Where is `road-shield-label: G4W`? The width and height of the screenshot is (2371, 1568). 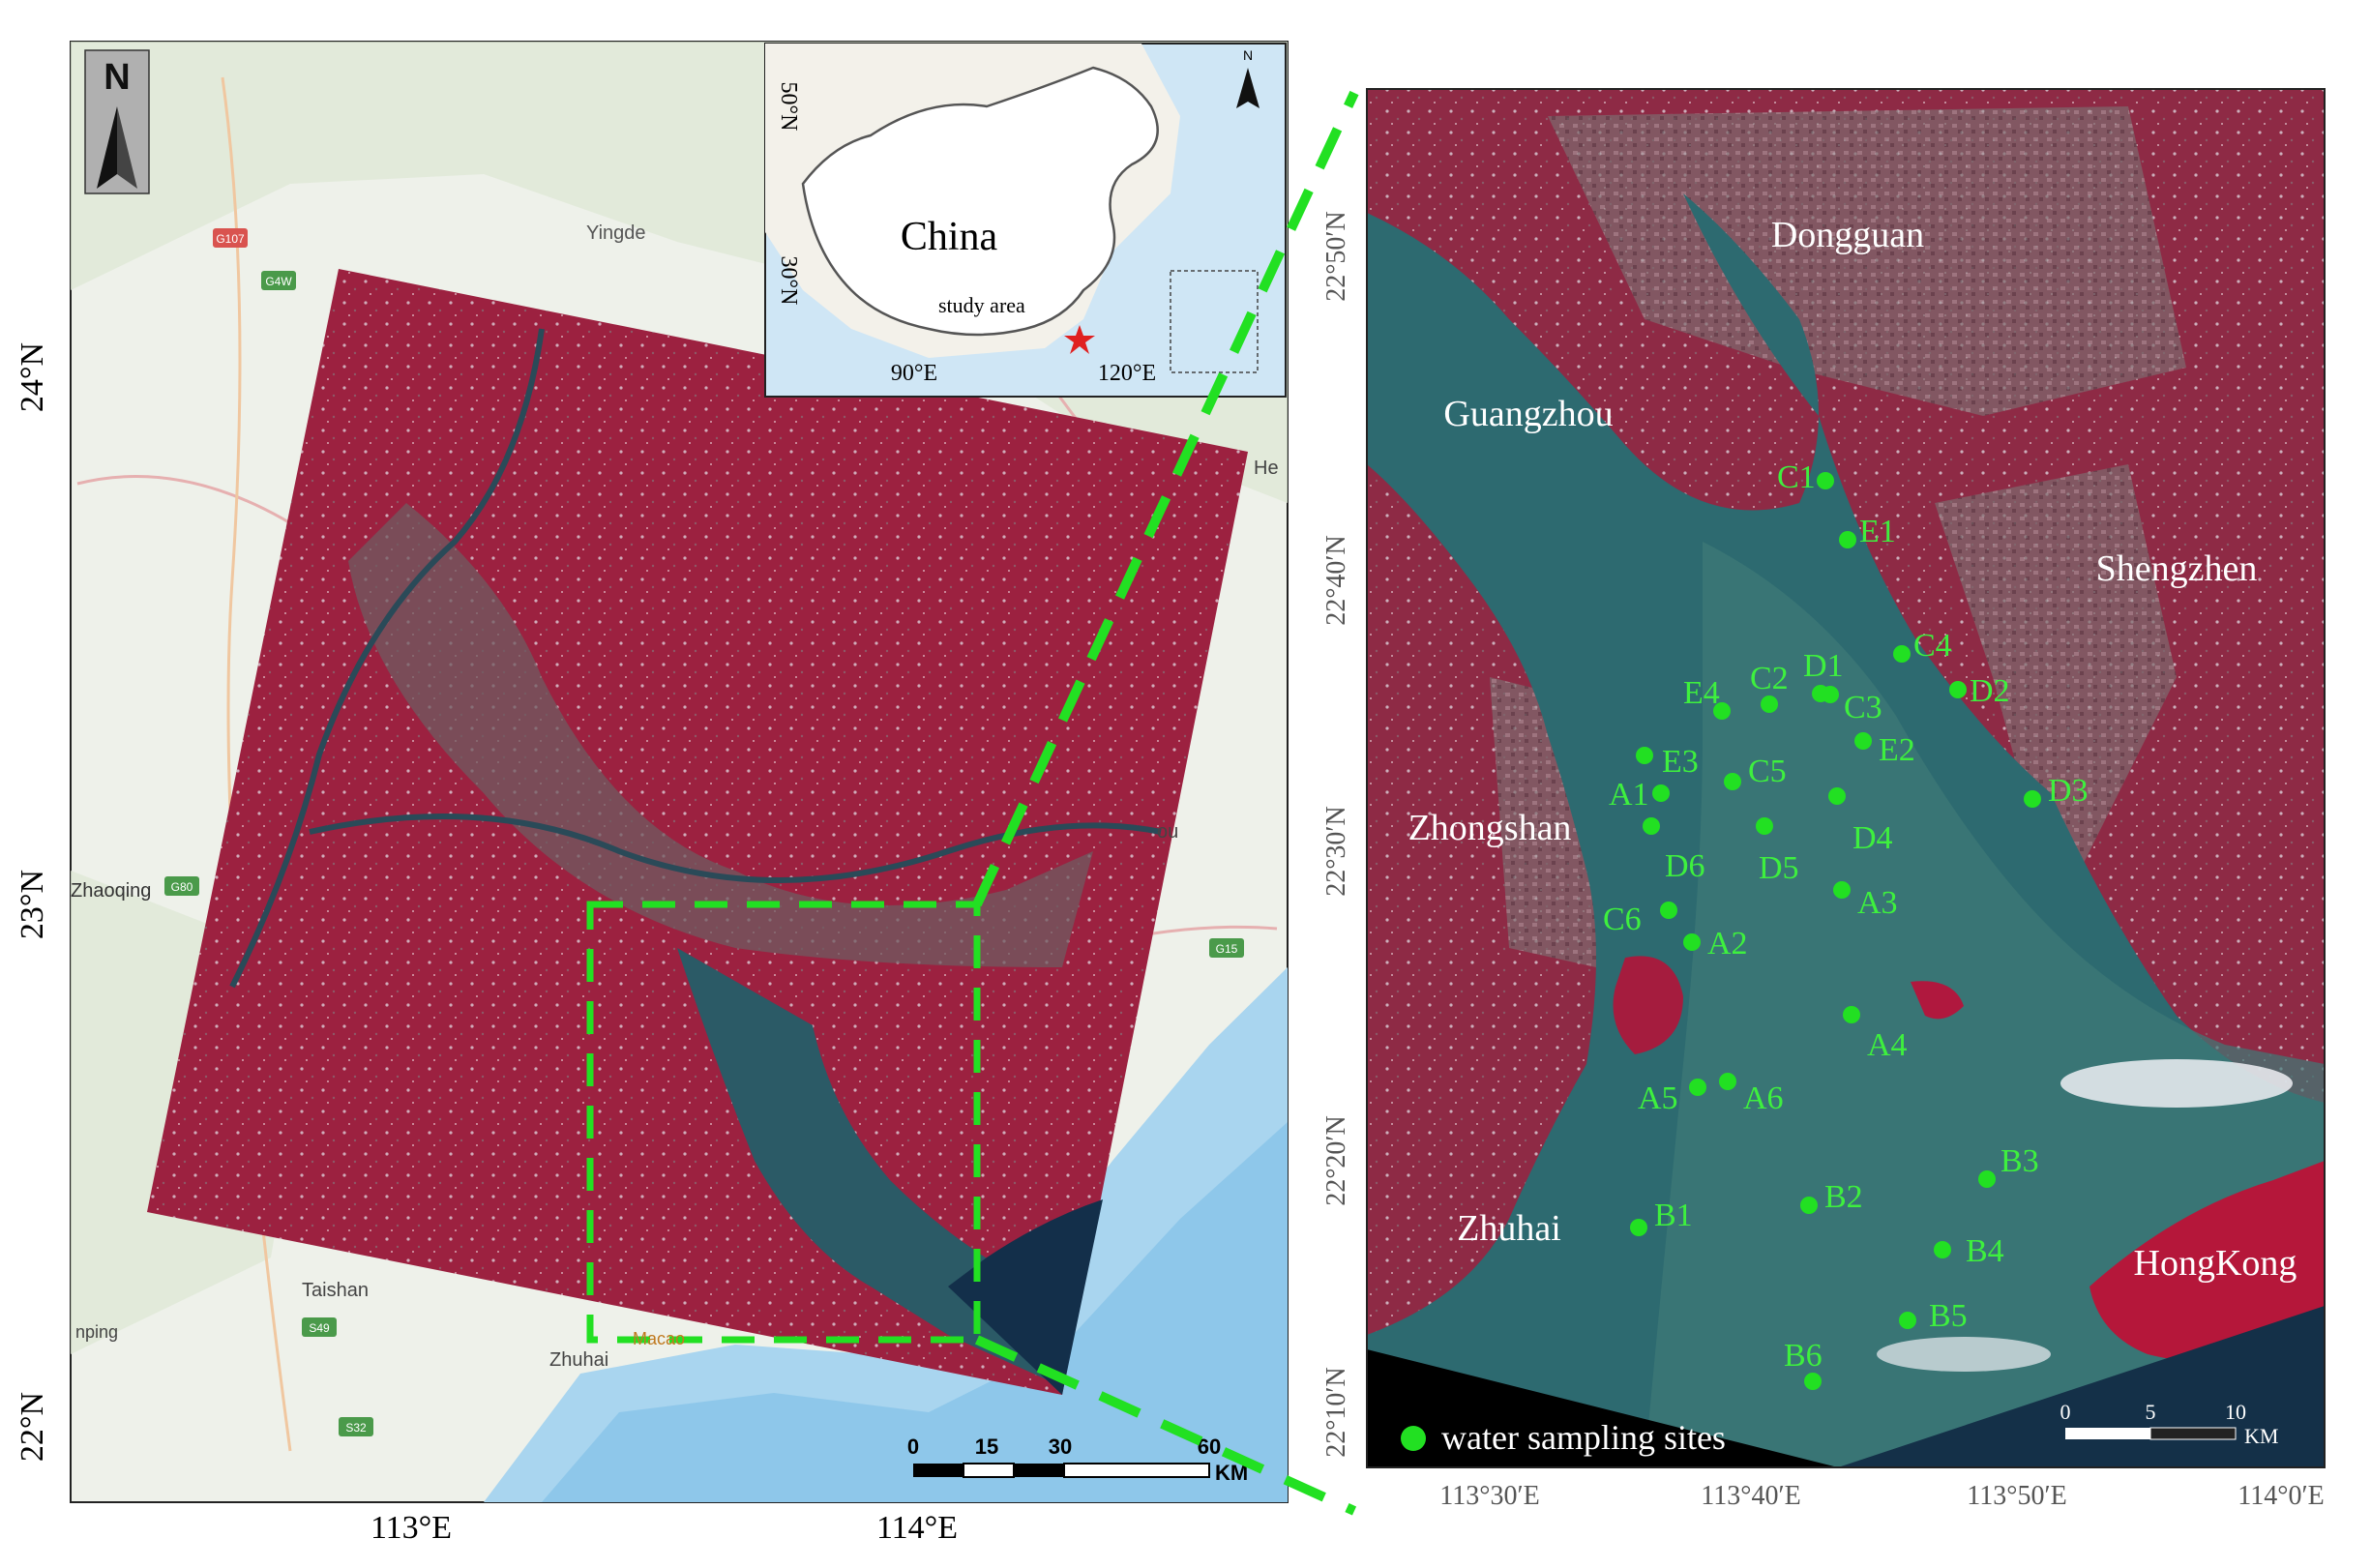 road-shield-label: G4W is located at coordinates (278, 282).